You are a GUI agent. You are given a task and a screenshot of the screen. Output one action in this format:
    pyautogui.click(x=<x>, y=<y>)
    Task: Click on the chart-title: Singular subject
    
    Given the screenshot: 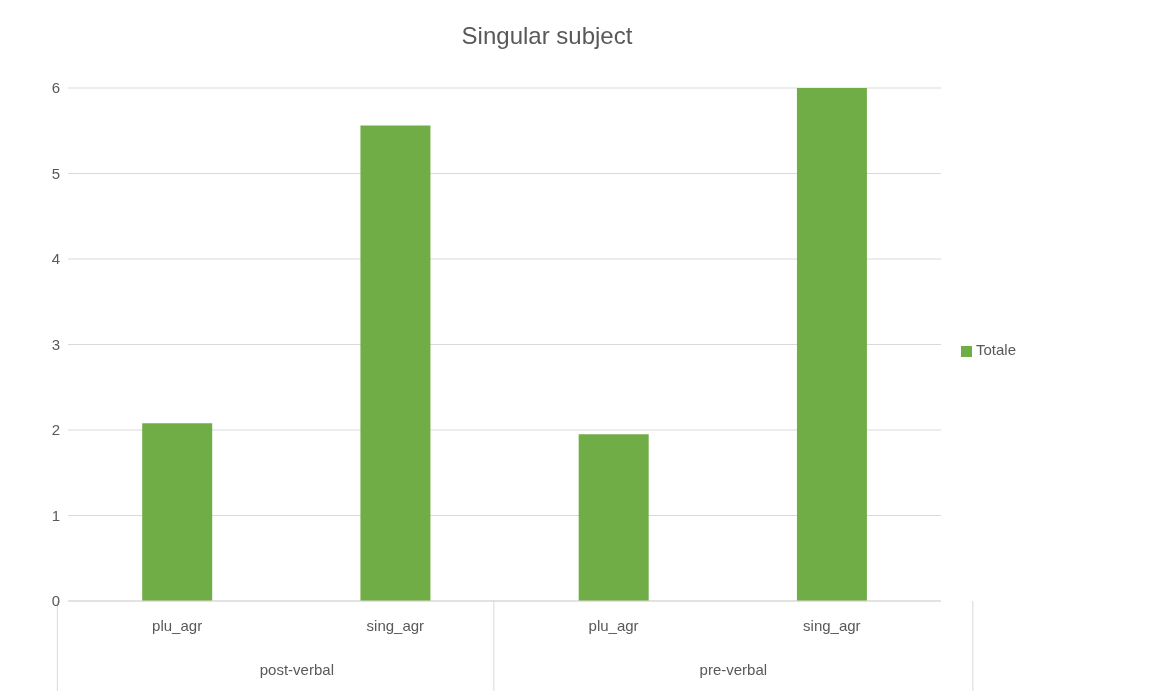 What is the action you would take?
    pyautogui.click(x=547, y=36)
    